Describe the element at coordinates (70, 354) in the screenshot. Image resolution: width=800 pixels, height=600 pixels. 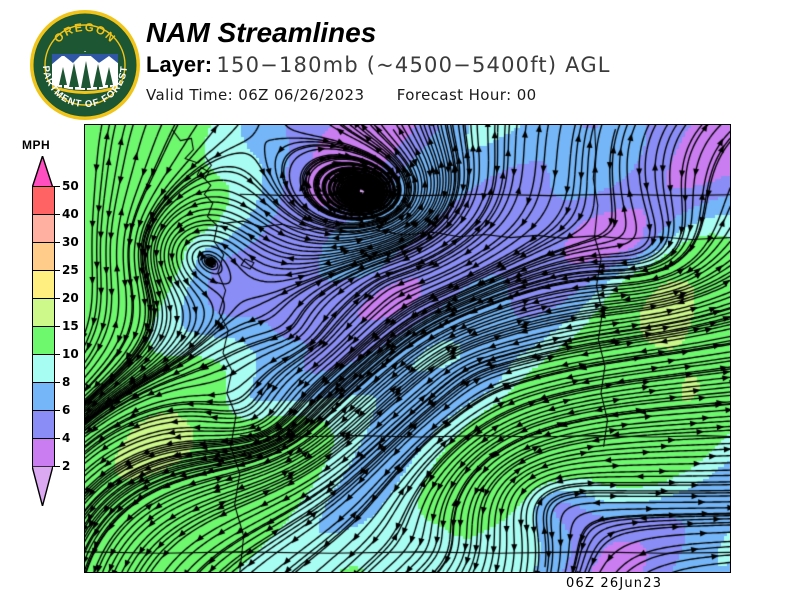
I see `legend-tick-label: 10` at that location.